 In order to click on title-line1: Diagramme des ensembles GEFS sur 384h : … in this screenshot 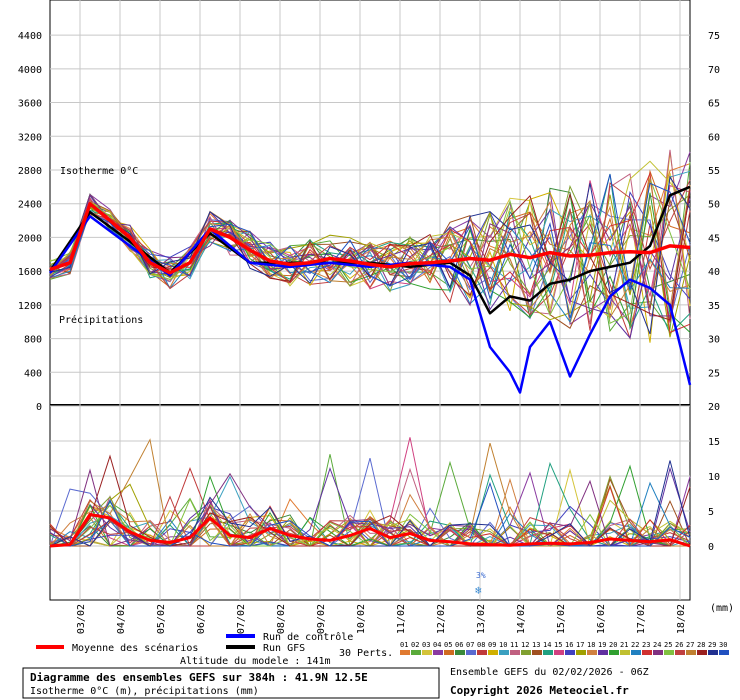, I will do `click(199, 677)`.